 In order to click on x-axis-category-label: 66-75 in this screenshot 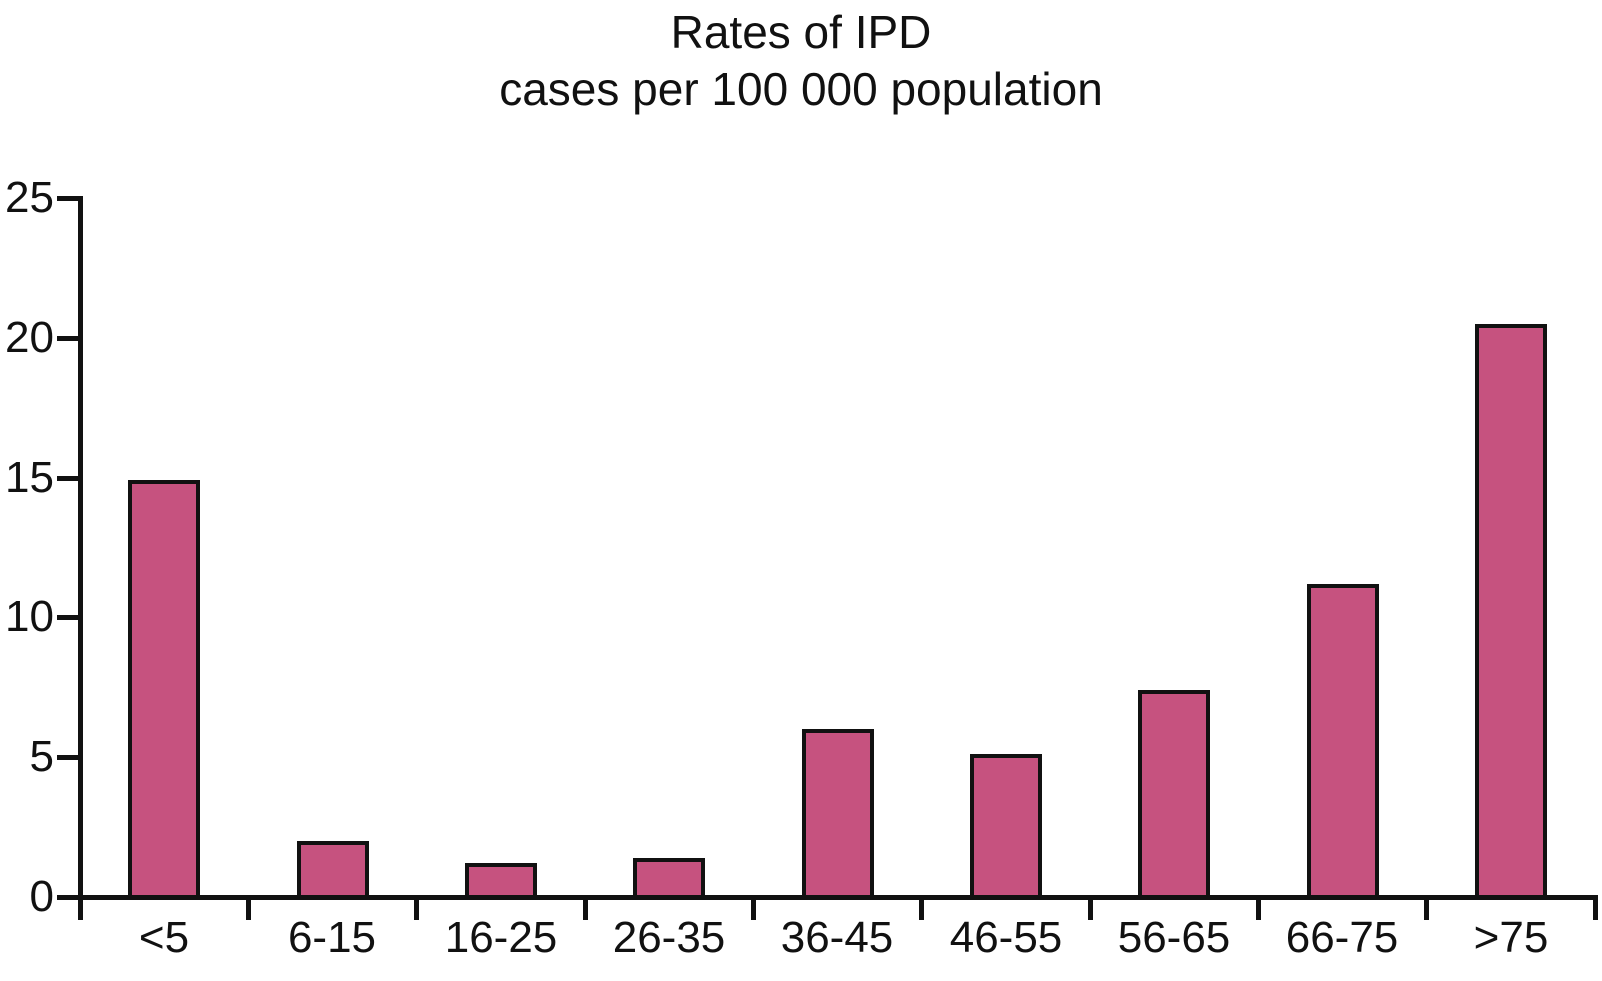, I will do `click(1342, 937)`.